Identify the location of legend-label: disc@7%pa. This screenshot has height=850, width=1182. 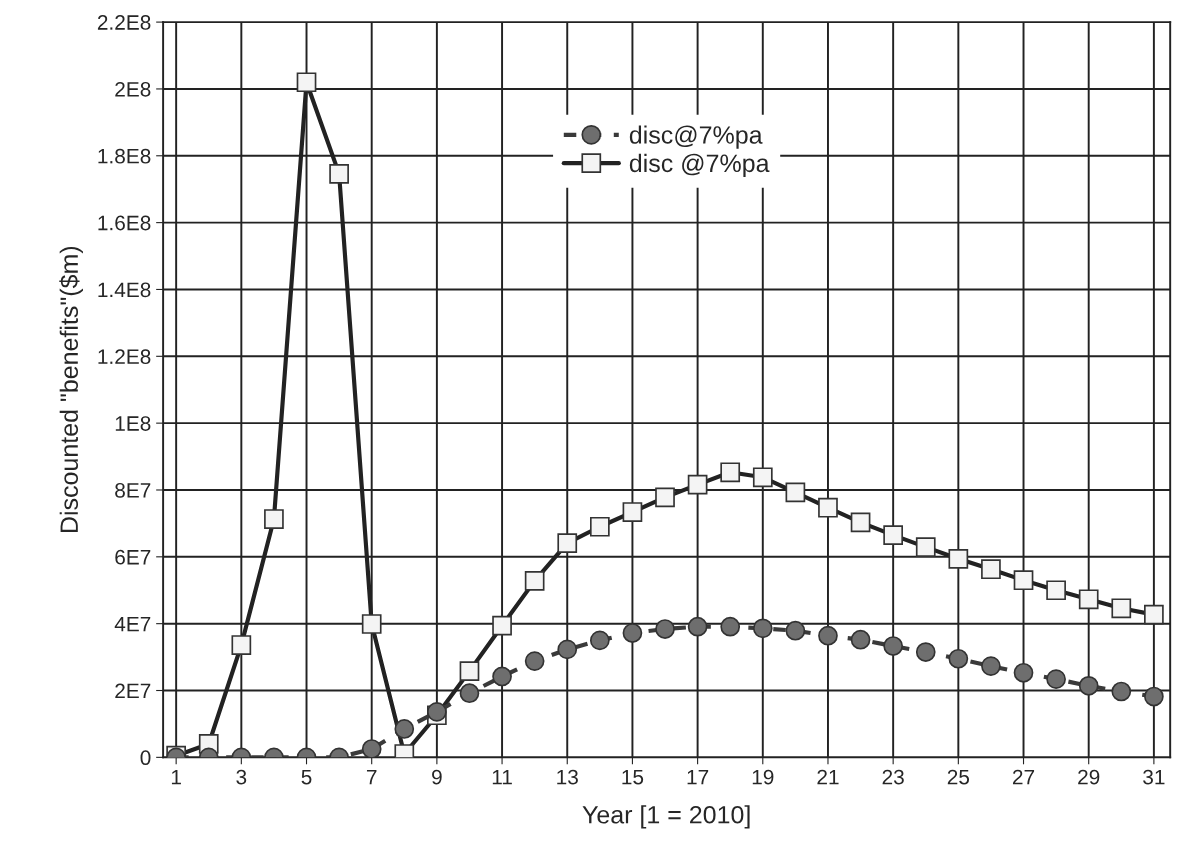
(696, 137).